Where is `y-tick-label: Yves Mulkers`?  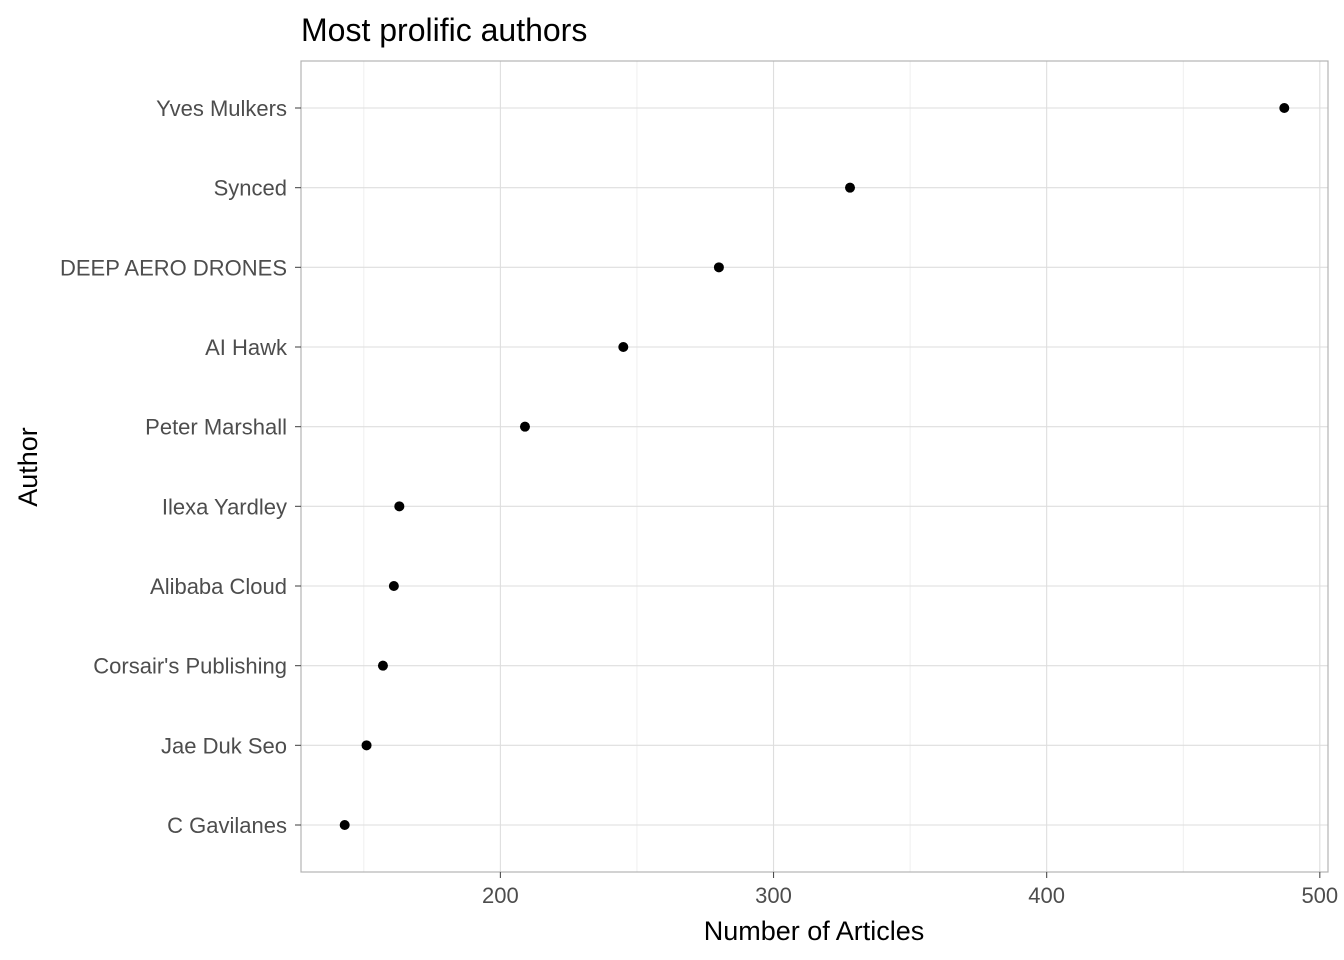
y-tick-label: Yves Mulkers is located at coordinates (221, 108).